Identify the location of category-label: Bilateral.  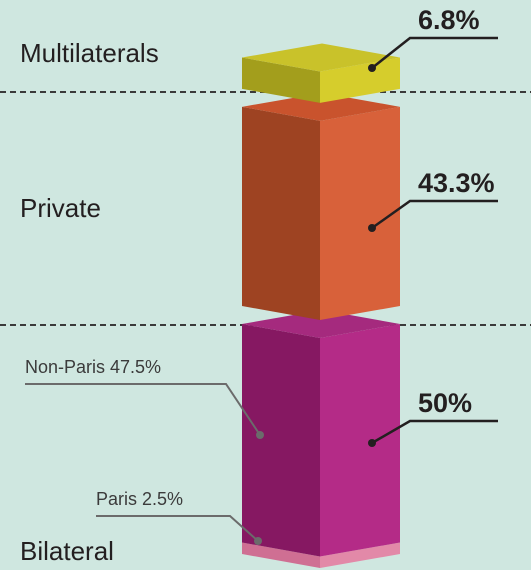
(67, 551).